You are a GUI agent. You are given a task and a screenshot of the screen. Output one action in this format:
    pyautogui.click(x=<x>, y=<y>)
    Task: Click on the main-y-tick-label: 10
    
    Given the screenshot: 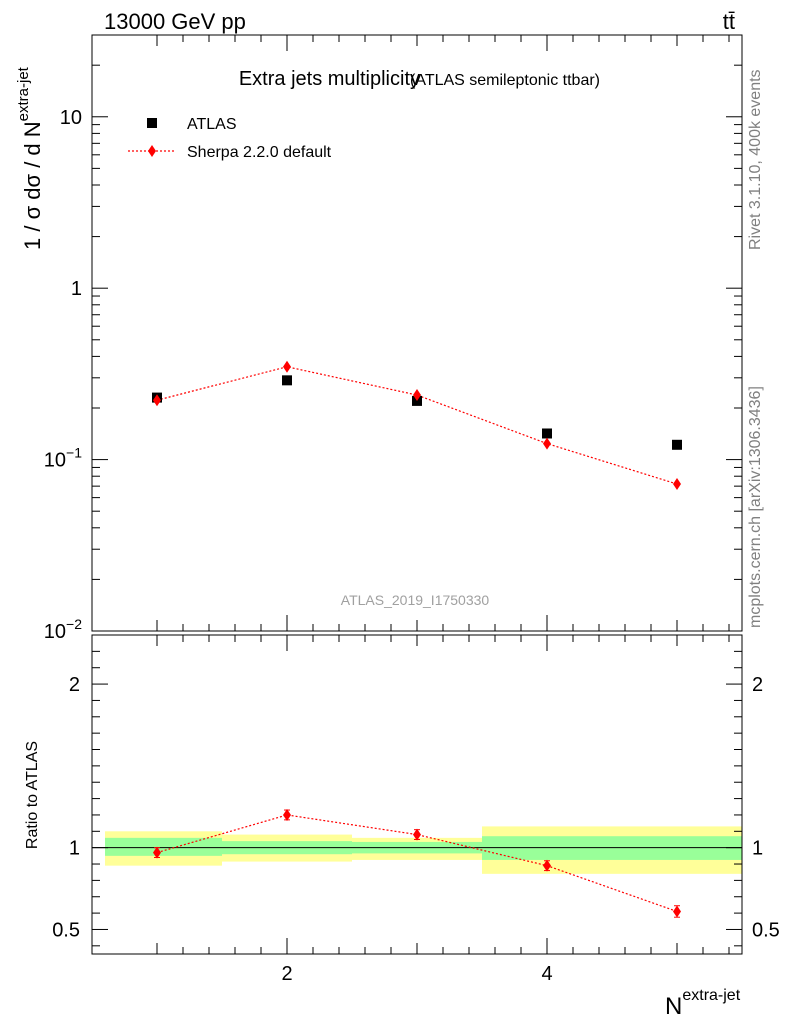 What is the action you would take?
    pyautogui.click(x=71, y=118)
    